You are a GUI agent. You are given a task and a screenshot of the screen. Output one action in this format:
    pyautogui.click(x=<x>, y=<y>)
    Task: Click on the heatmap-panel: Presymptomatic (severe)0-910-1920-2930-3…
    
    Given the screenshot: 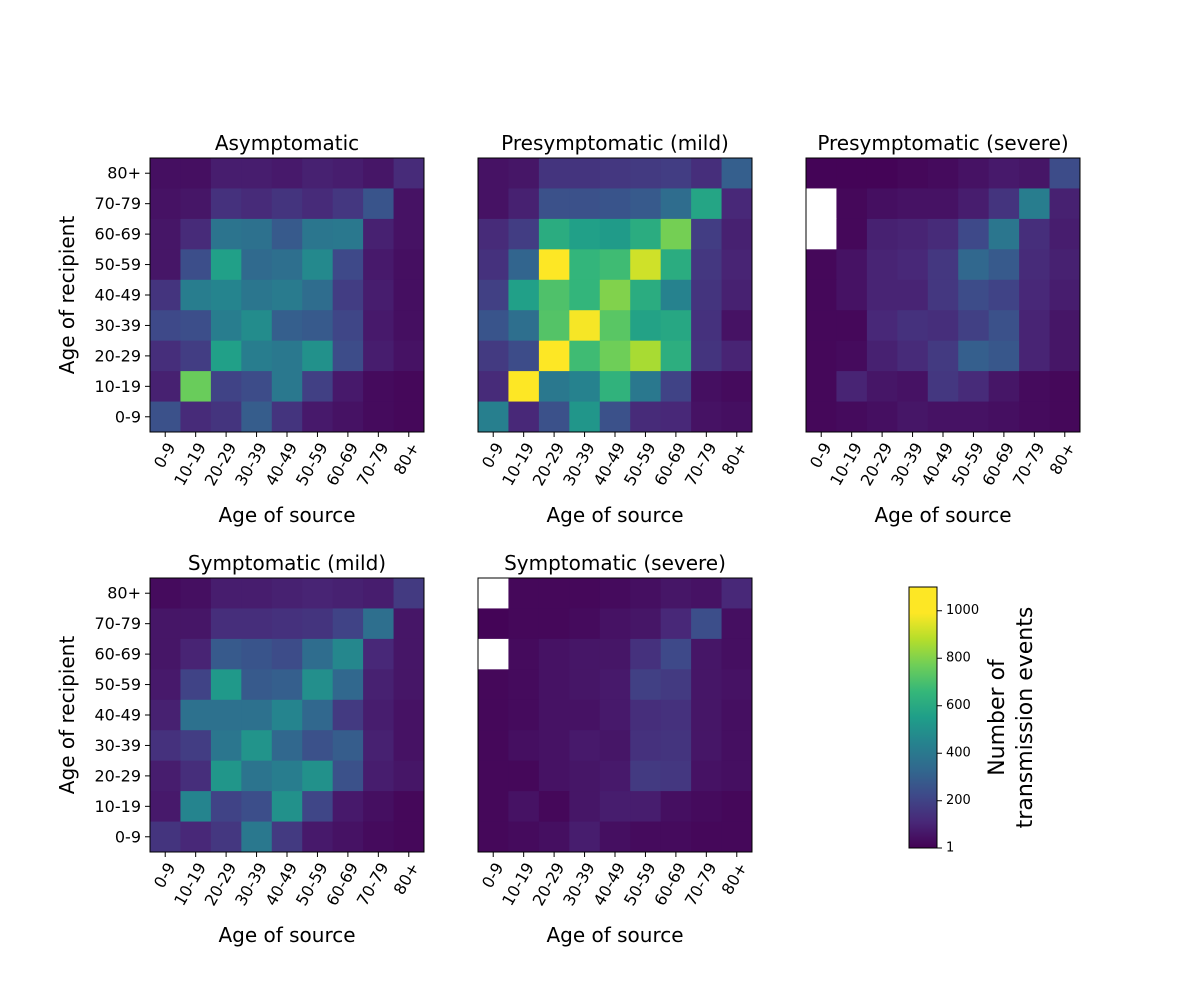 What is the action you would take?
    pyautogui.click(x=943, y=329)
    